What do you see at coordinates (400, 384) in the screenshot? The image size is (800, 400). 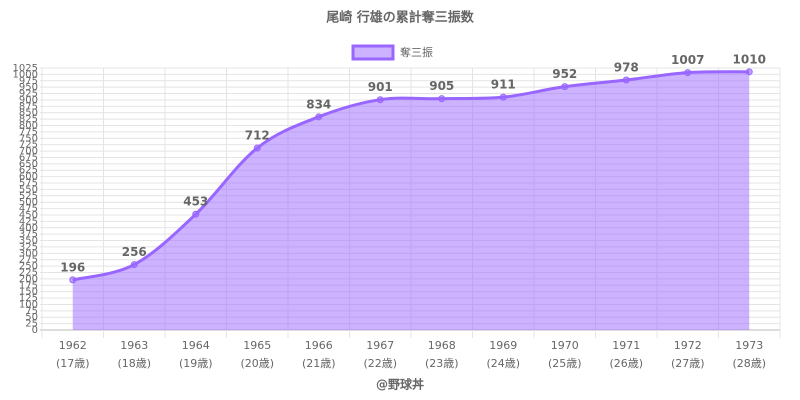 I see `footer: @野球丼` at bounding box center [400, 384].